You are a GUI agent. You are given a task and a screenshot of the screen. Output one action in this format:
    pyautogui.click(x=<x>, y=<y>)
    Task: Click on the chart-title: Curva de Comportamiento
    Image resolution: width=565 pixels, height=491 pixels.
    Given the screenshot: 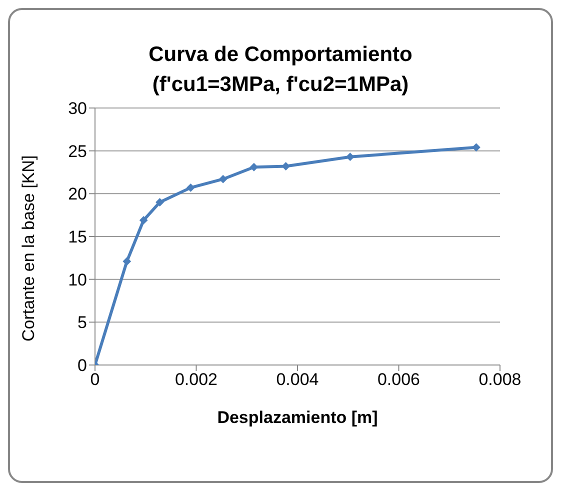 What is the action you would take?
    pyautogui.click(x=281, y=55)
    